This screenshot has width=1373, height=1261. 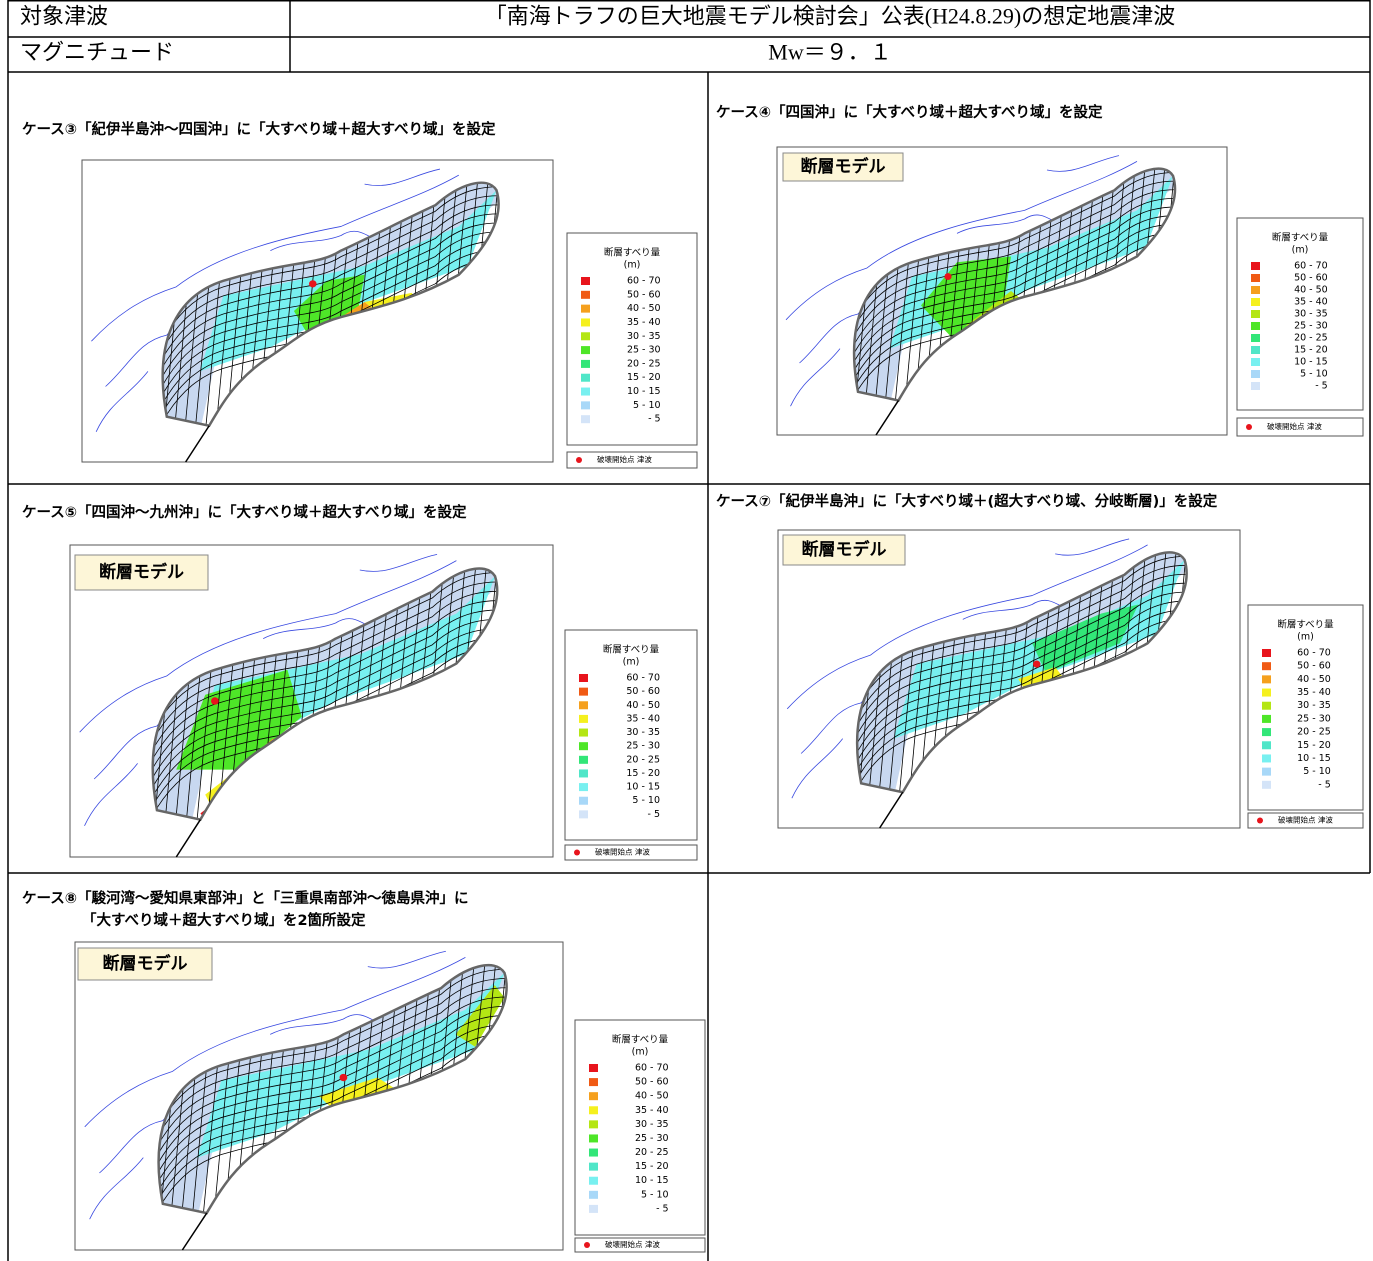 I want to click on case-caption: ケース⑧「駿河湾～愛知県東部沖」と「三重県南部沖～徳島県沖」に, so click(x=245, y=898).